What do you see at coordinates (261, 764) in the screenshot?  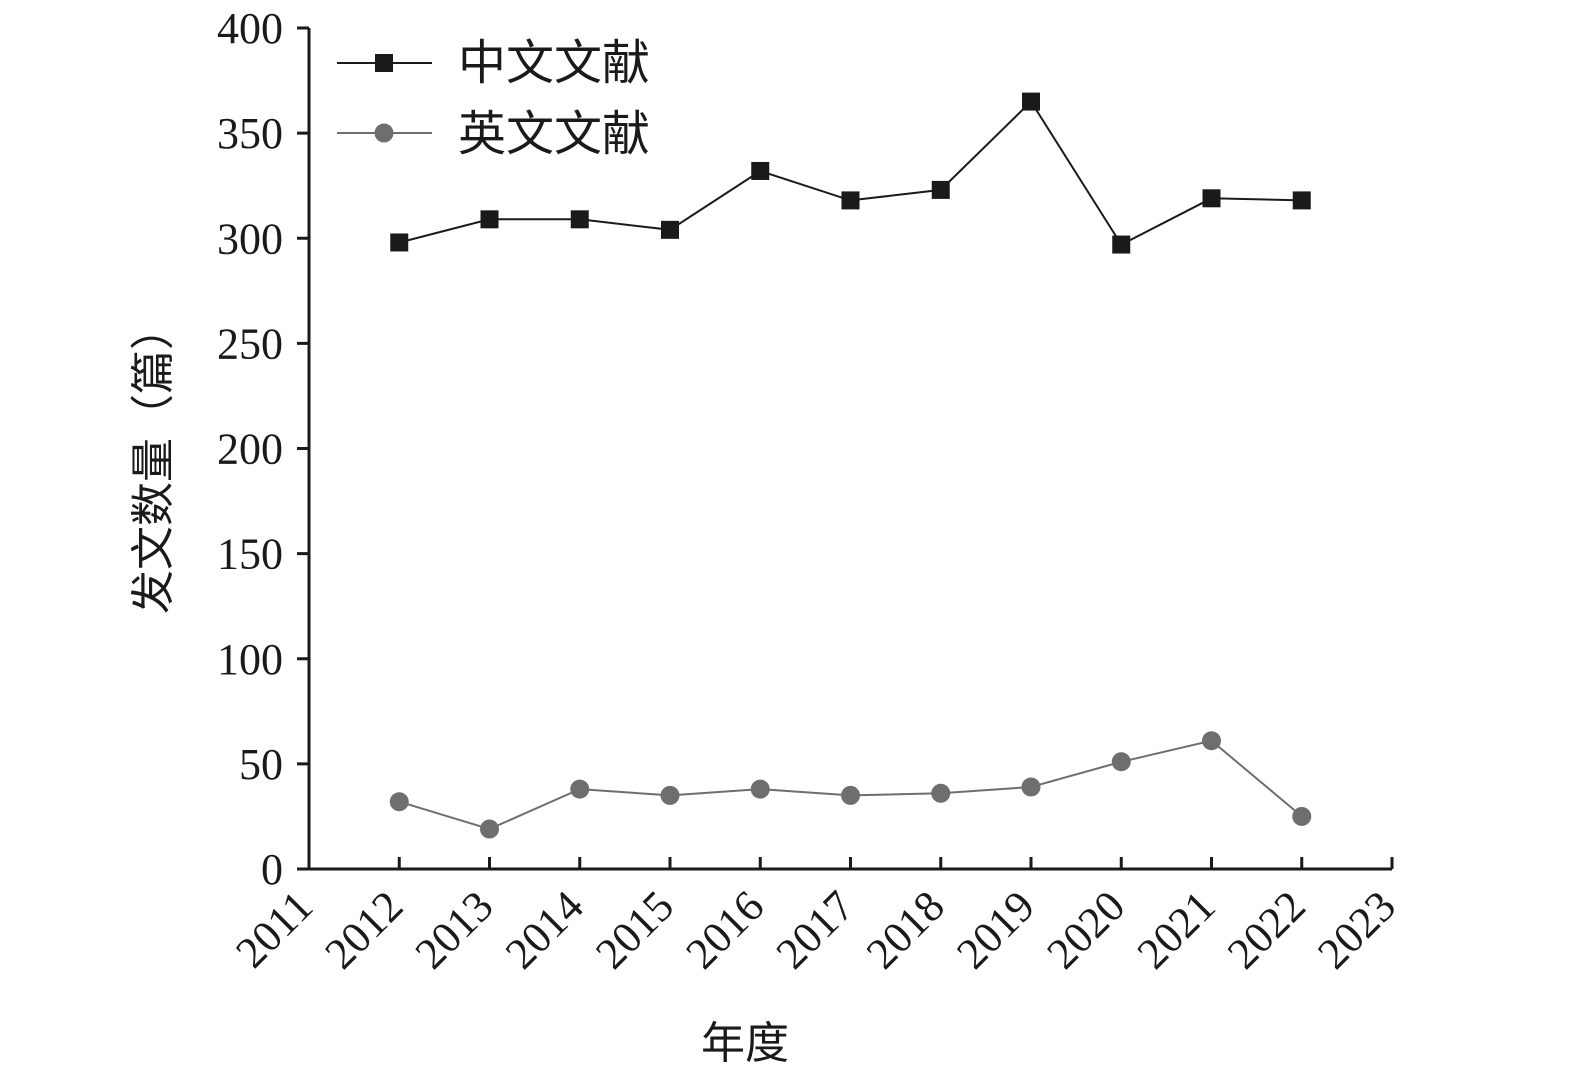 I see `y-tick-label: 50` at bounding box center [261, 764].